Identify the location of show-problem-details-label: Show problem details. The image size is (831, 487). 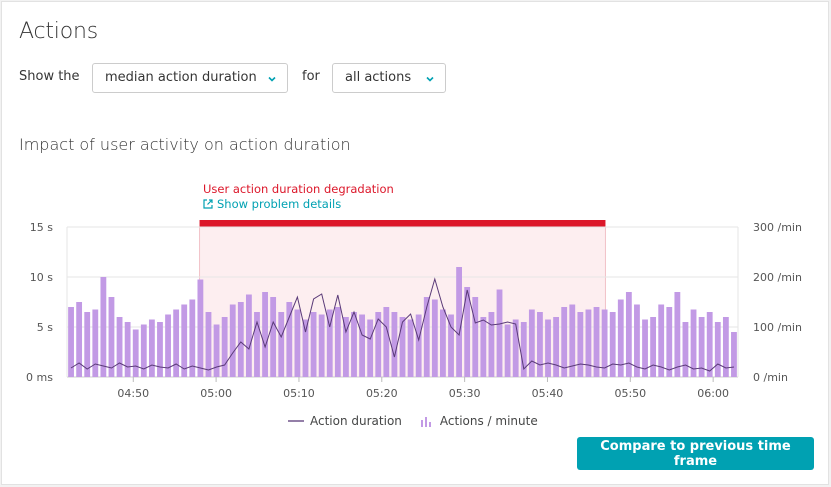
(279, 204).